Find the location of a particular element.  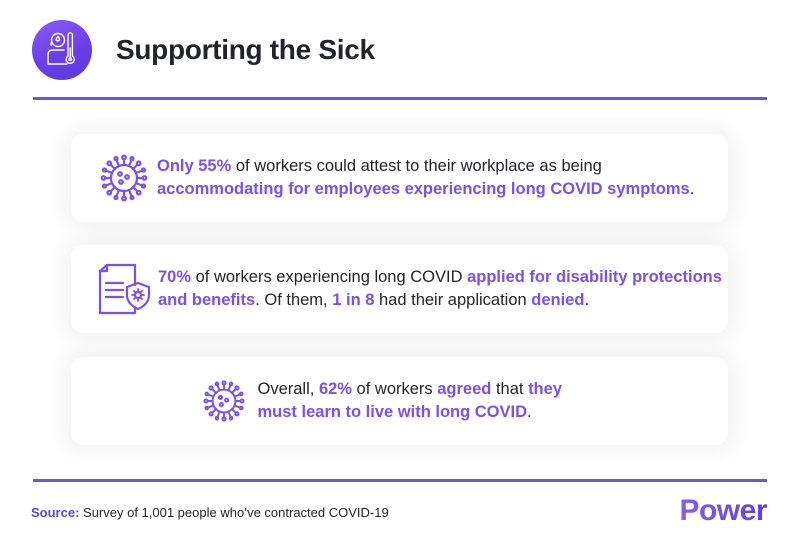

stat-highlight: Only 55% is located at coordinates (194, 166).